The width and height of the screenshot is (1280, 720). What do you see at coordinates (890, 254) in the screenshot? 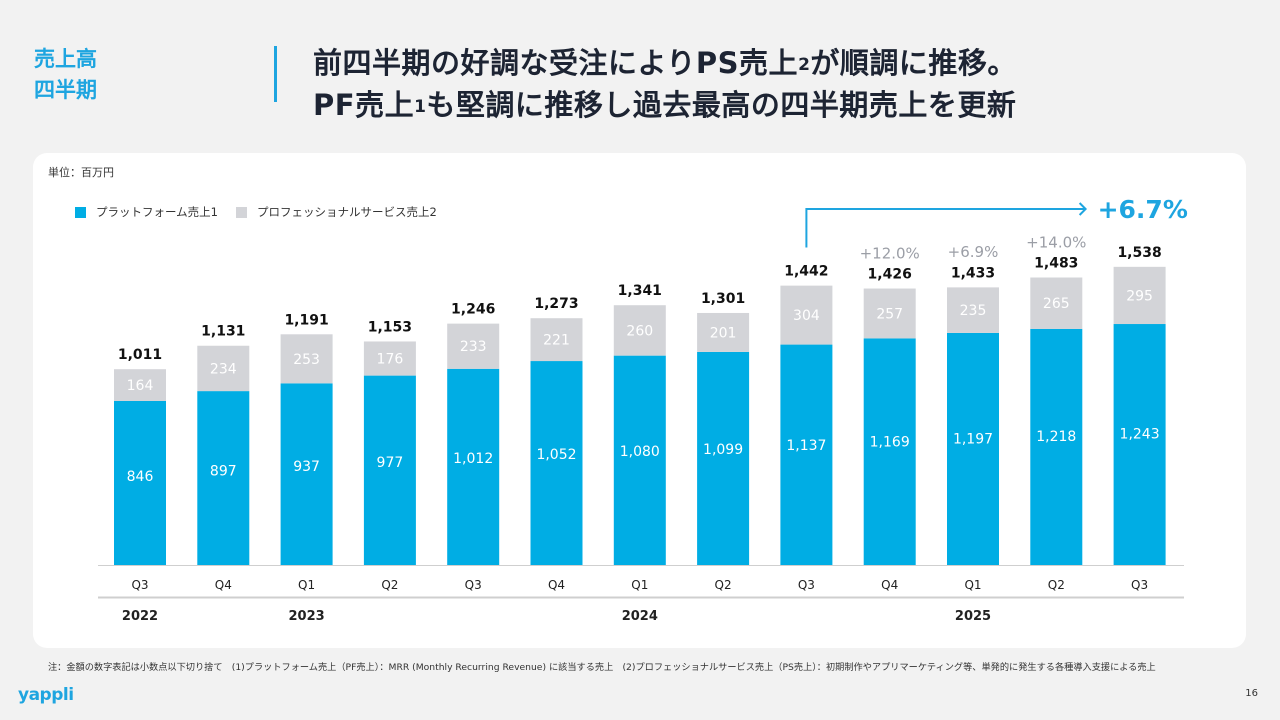
I see `growth-rate-label: +12.0%` at bounding box center [890, 254].